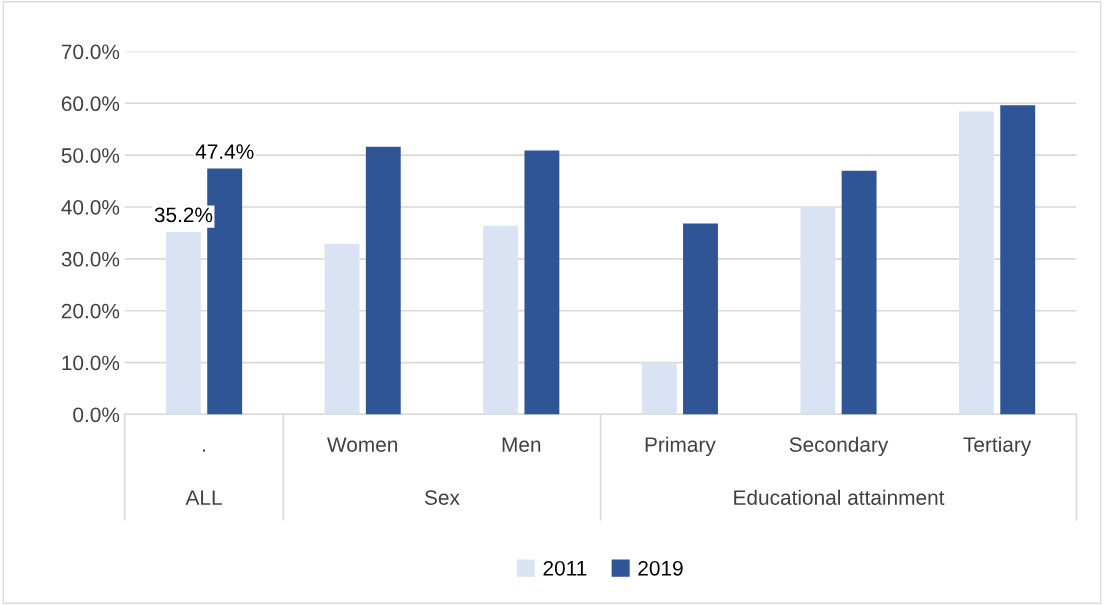 The width and height of the screenshot is (1104, 605). What do you see at coordinates (96, 415) in the screenshot?
I see `y-tick-label: 0.0%` at bounding box center [96, 415].